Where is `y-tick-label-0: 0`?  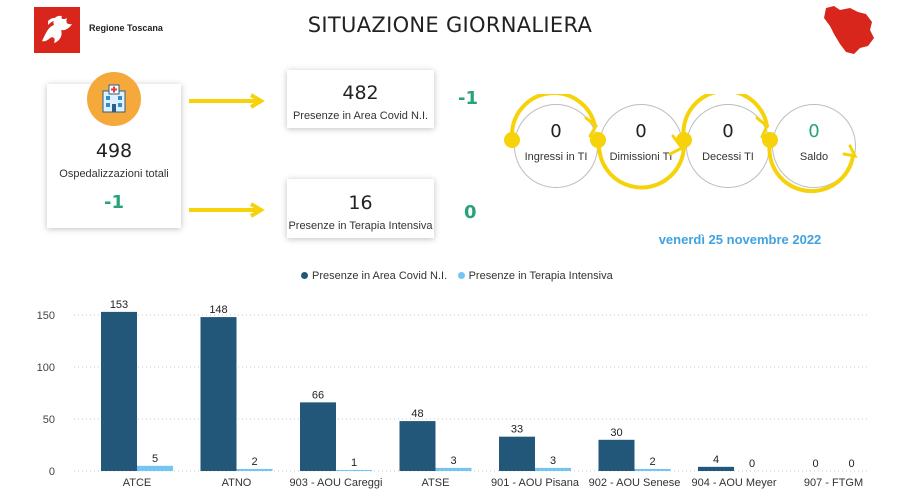 y-tick-label-0: 0 is located at coordinates (52, 472).